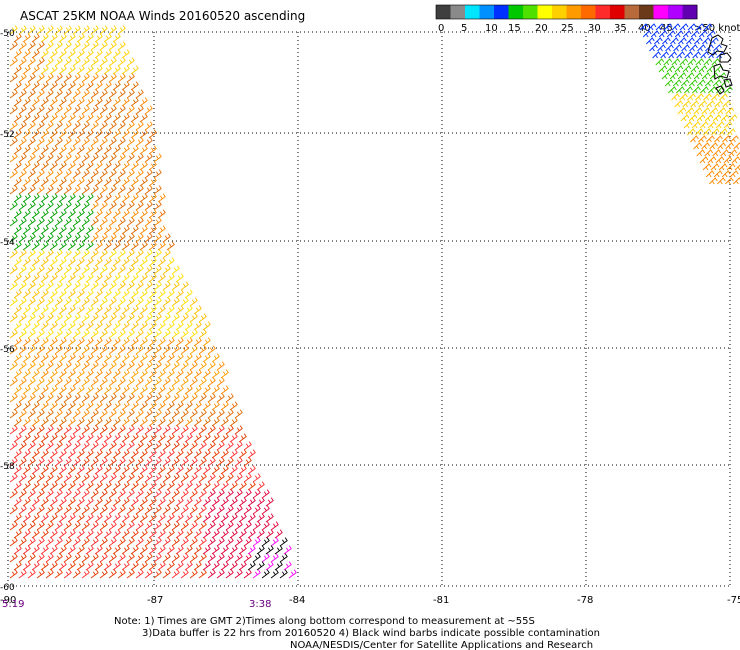 The height and width of the screenshot is (650, 740). I want to click on legend-tick-label: 10, so click(491, 28).